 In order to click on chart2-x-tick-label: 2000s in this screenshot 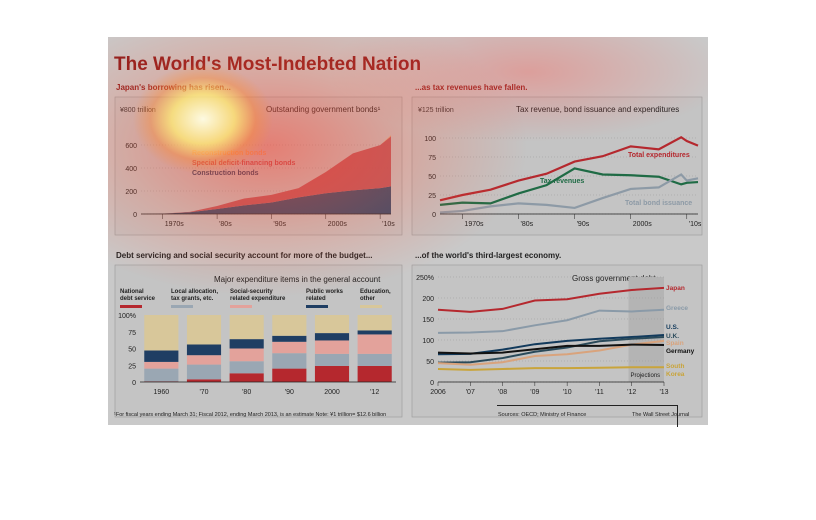, I will do `click(643, 224)`.